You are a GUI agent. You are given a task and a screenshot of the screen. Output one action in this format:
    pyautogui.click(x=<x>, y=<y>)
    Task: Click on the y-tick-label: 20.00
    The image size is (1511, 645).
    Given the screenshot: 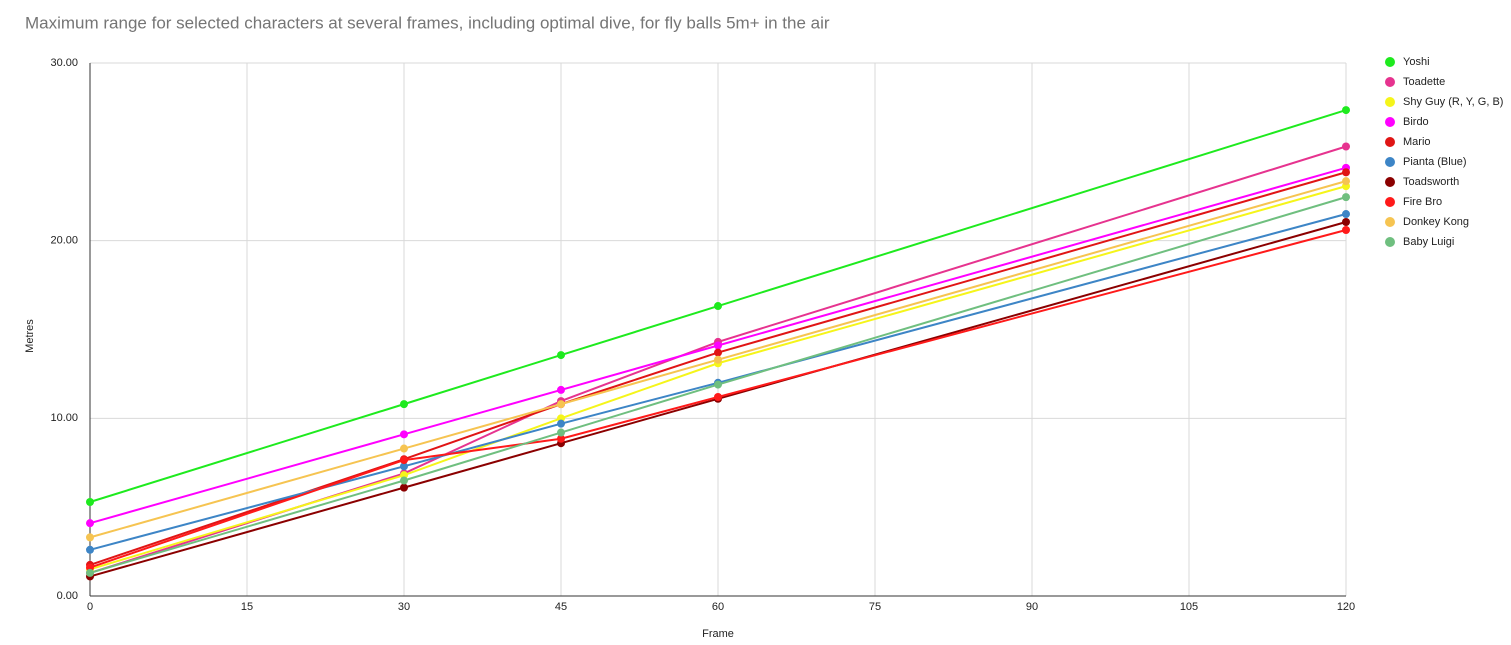 What is the action you would take?
    pyautogui.click(x=64, y=241)
    